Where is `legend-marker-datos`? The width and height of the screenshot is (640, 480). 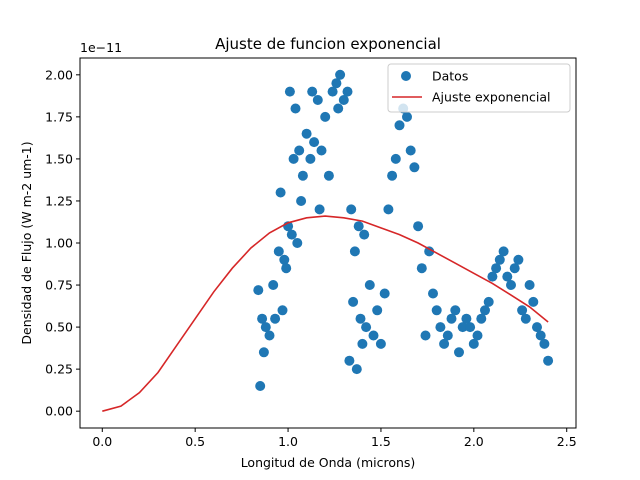 legend-marker-datos is located at coordinates (406, 76).